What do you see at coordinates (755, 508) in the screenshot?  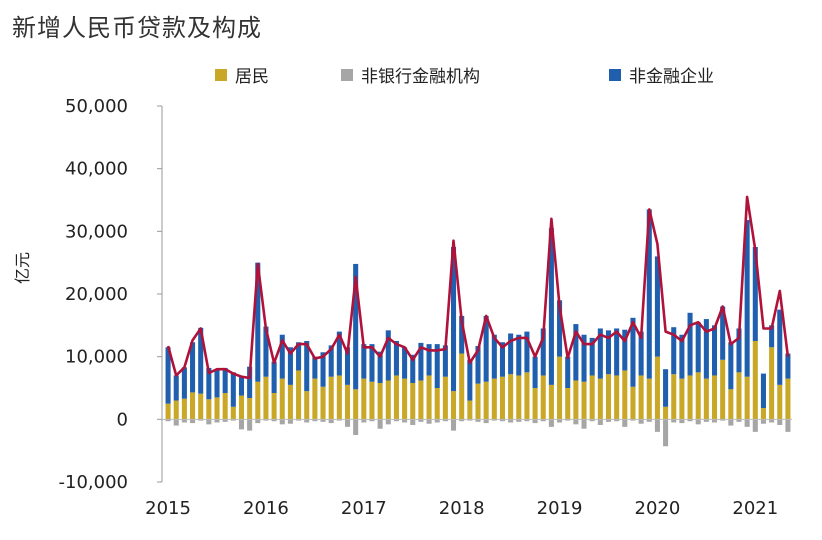 I see `x-tick-label: 2021` at bounding box center [755, 508].